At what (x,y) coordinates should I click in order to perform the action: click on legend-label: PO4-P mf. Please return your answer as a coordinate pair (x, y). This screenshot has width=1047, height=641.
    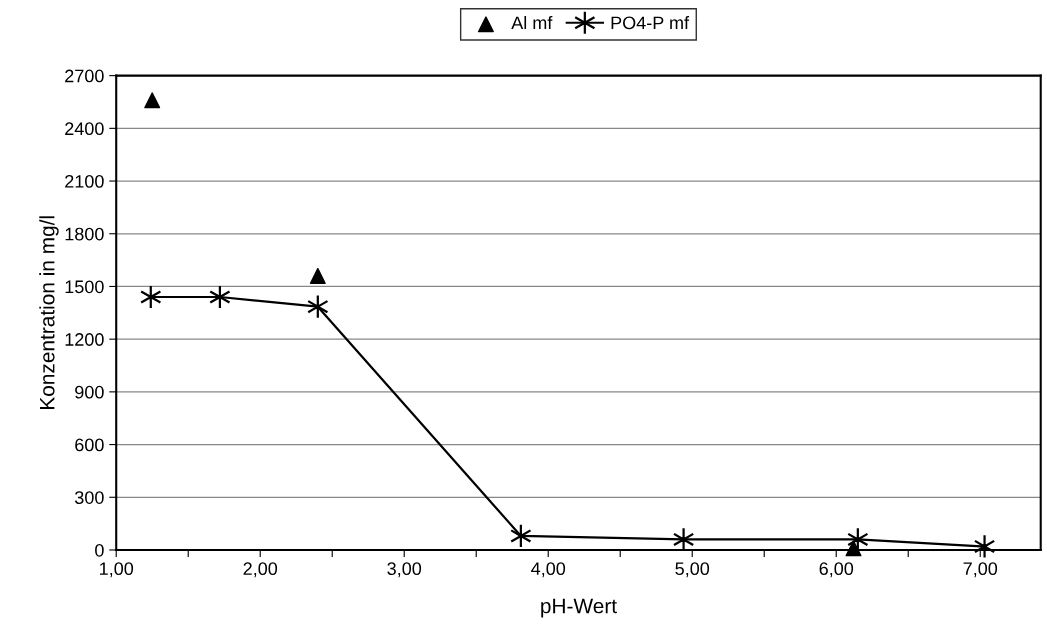
    Looking at the image, I should click on (650, 23).